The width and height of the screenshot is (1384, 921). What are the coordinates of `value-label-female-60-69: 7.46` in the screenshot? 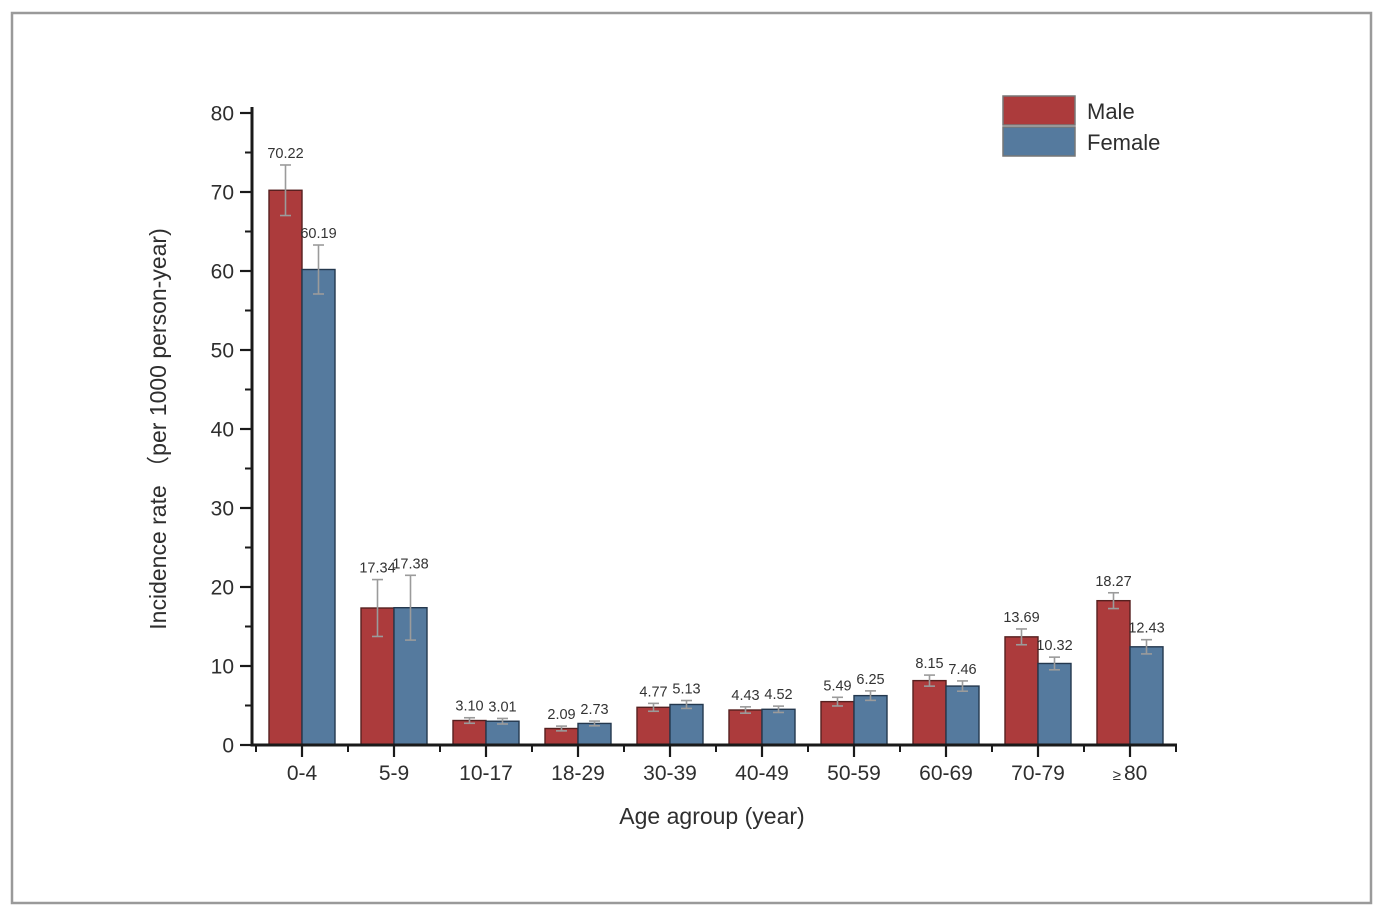 It's located at (962, 670).